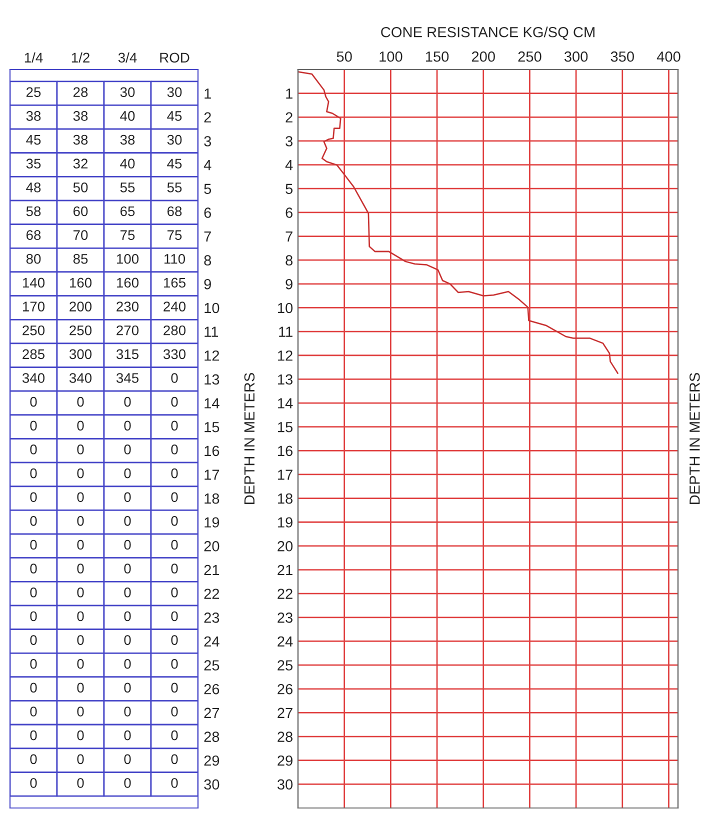 The width and height of the screenshot is (709, 821). Describe the element at coordinates (212, 784) in the screenshot. I see `y-tick-label: 30` at that location.